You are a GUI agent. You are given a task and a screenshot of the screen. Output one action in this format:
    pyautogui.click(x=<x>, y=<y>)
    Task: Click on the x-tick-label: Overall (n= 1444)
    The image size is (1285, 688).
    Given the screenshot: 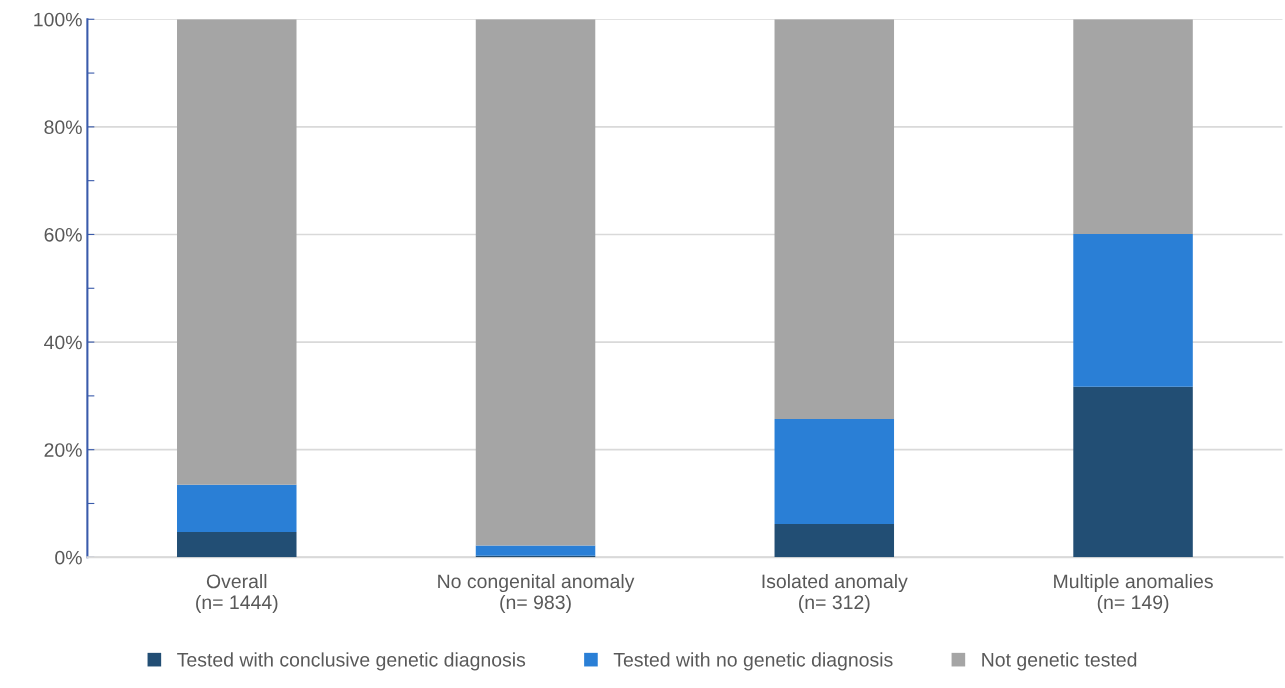 What is the action you would take?
    pyautogui.click(x=237, y=593)
    